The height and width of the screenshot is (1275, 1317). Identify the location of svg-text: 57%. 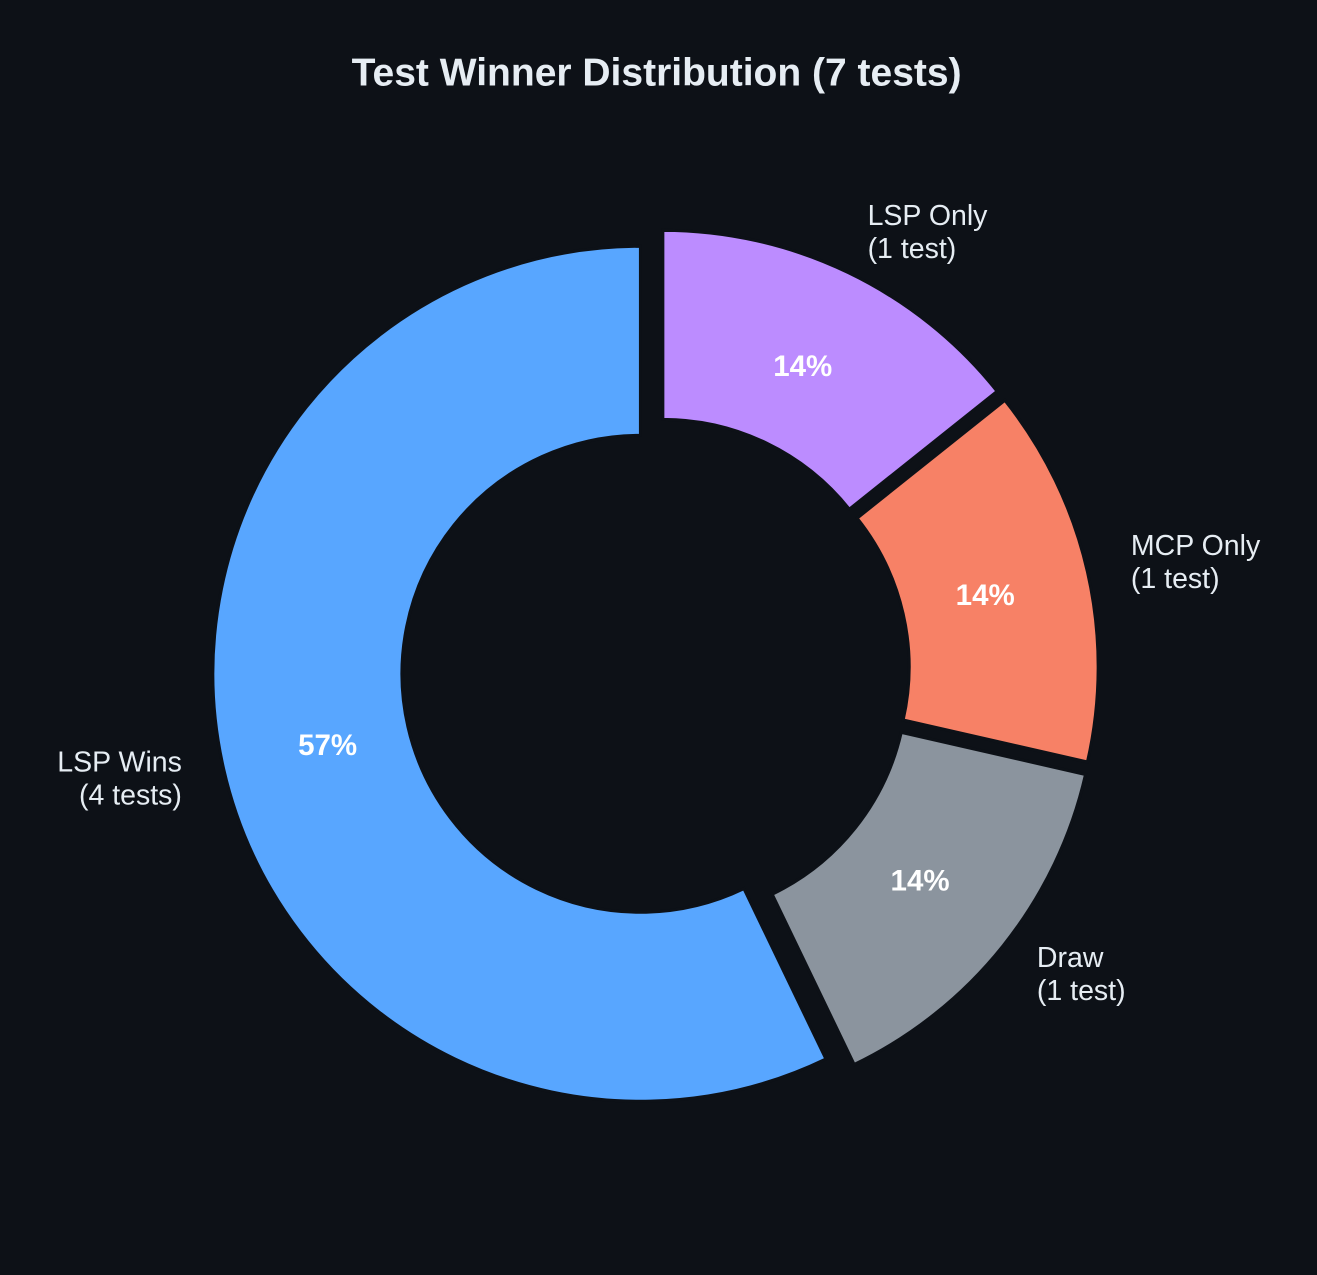
(327, 745).